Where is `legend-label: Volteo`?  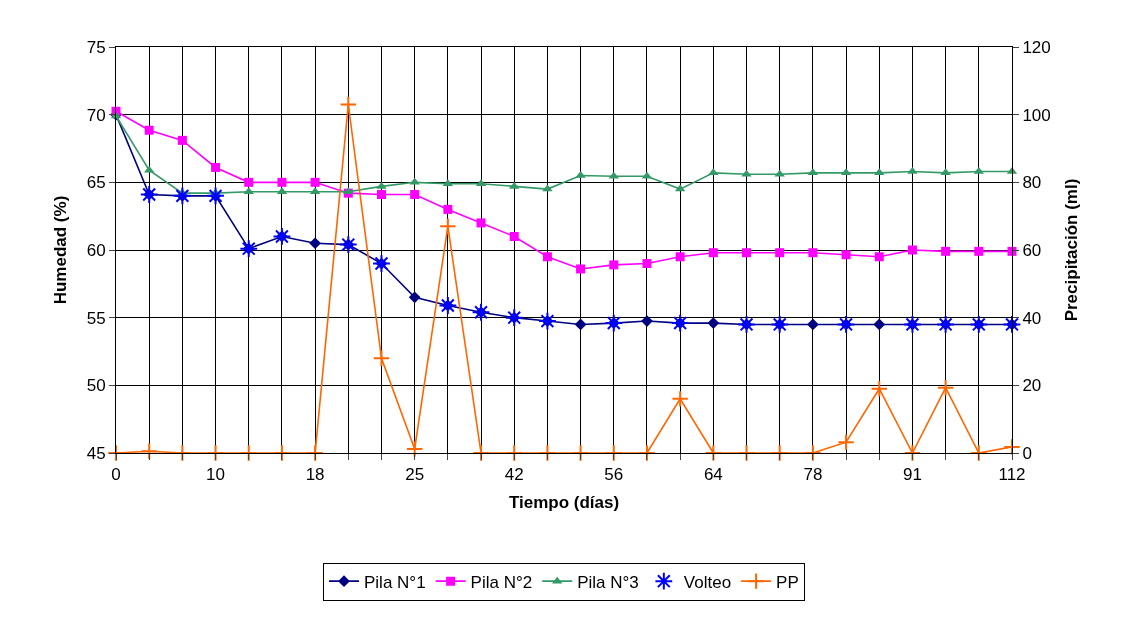 legend-label: Volteo is located at coordinates (707, 582).